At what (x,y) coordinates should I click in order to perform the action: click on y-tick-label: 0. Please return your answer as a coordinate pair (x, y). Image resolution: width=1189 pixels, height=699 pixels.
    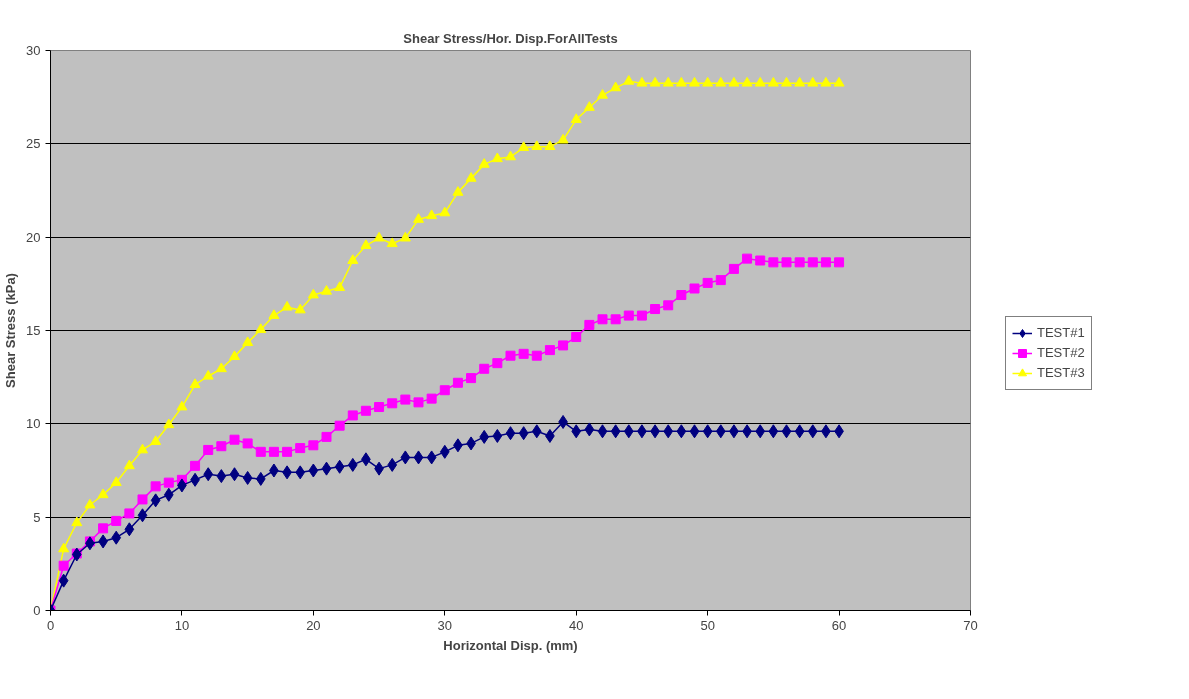
    Looking at the image, I should click on (37, 610).